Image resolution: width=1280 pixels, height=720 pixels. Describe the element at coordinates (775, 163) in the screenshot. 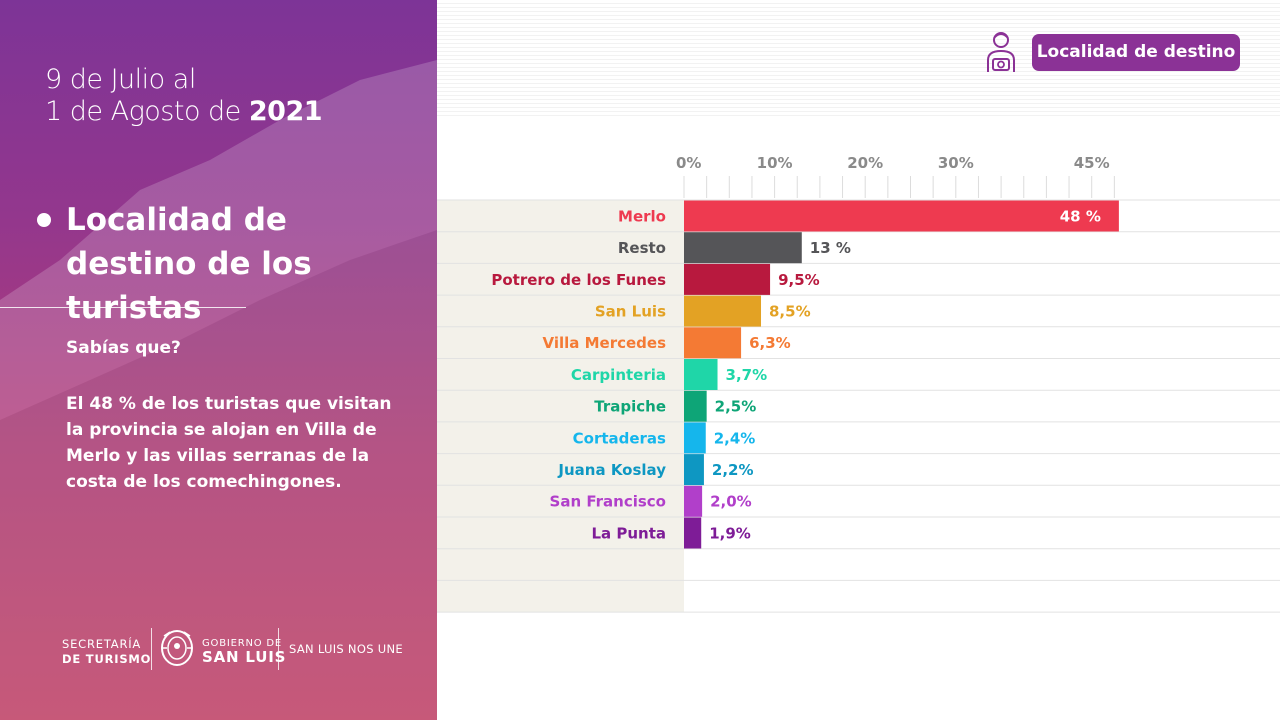

I see `x-tick-label: 10%` at that location.